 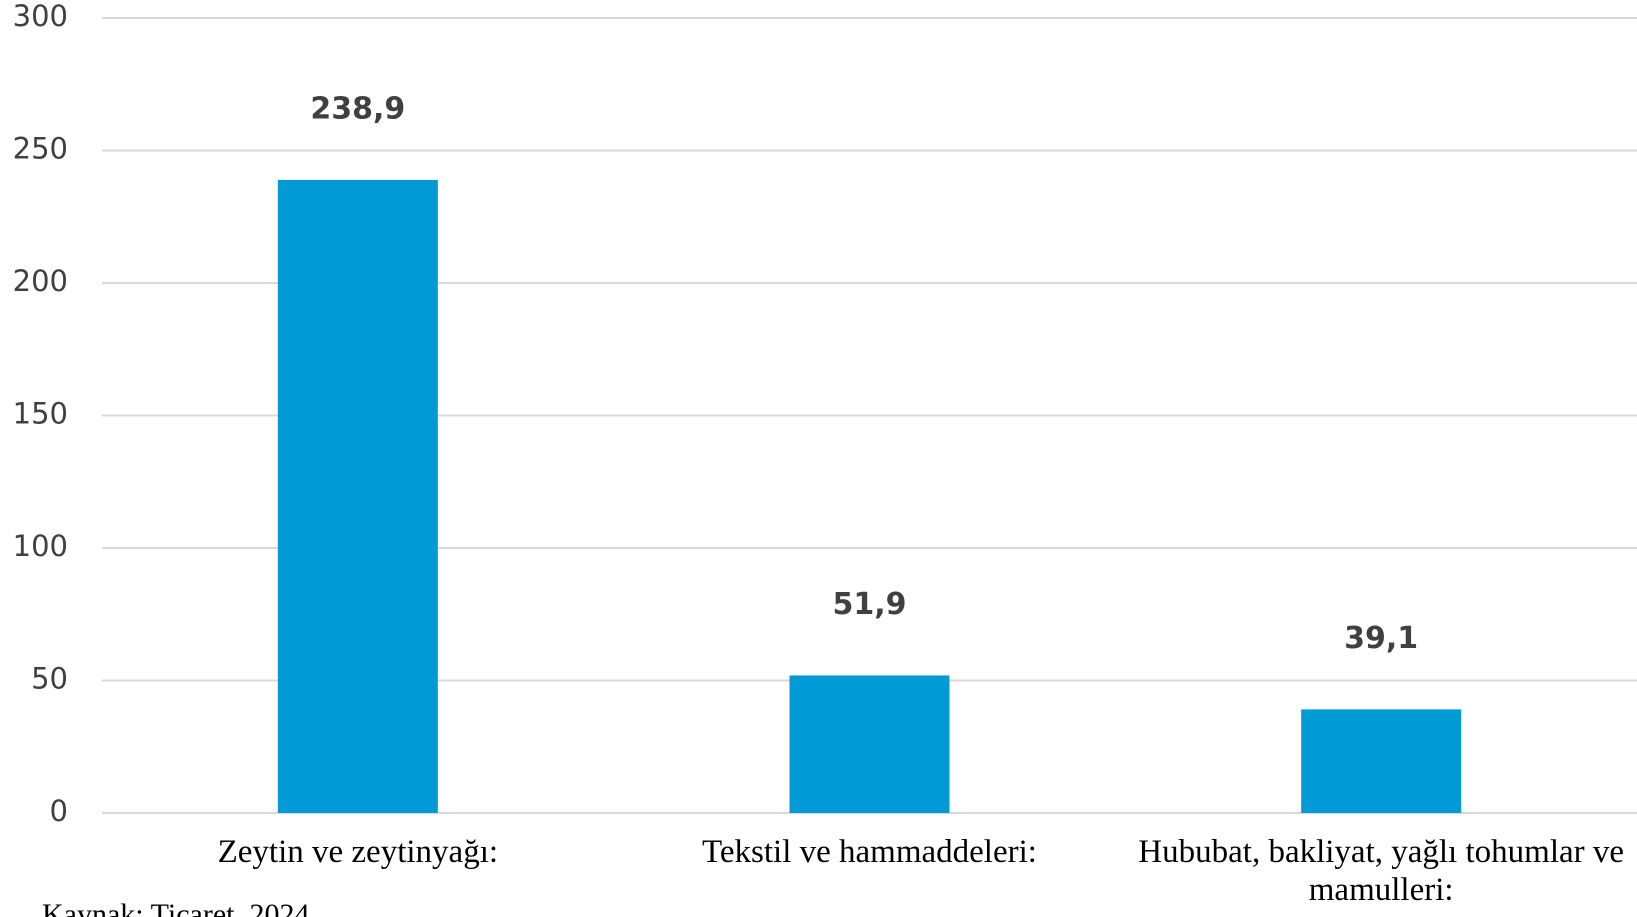 I want to click on value-label: 238,9, so click(x=357, y=108).